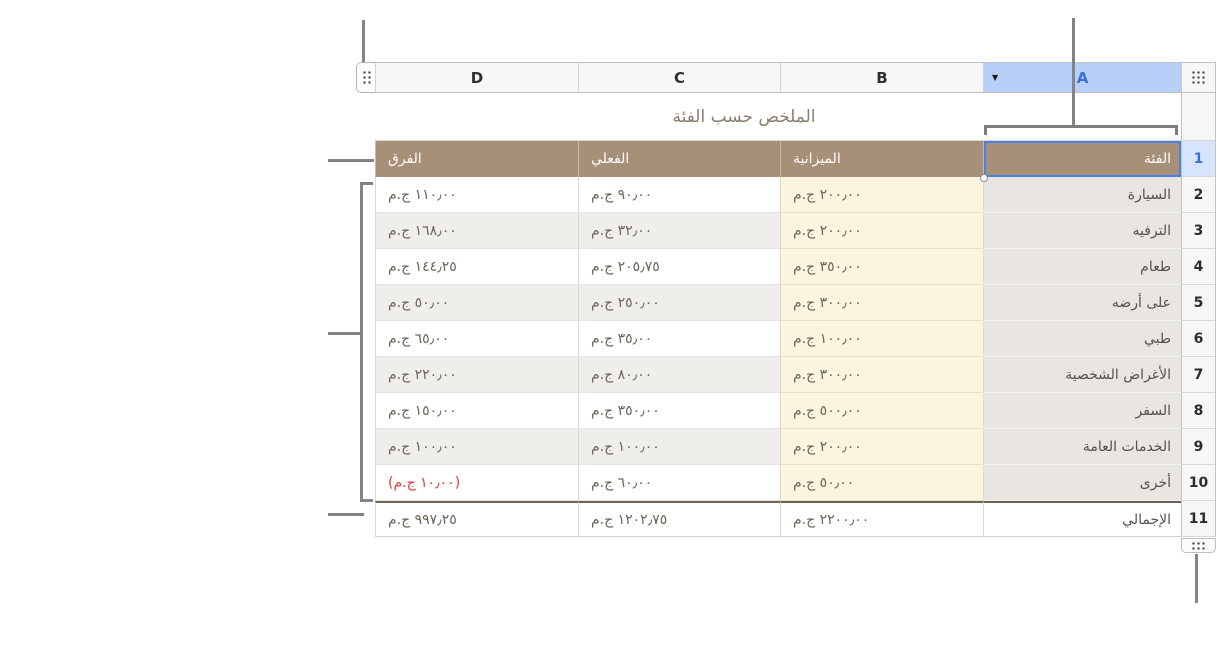 This screenshot has width=1218, height=668. I want to click on row-header-11: 11, so click(1198, 519).